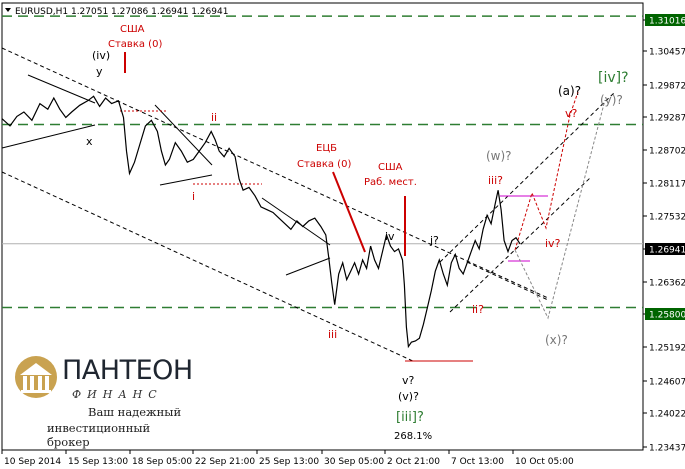 Image resolution: width=685 pixels, height=469 pixels. What do you see at coordinates (611, 100) in the screenshot?
I see `annotation-26: (y)?` at bounding box center [611, 100].